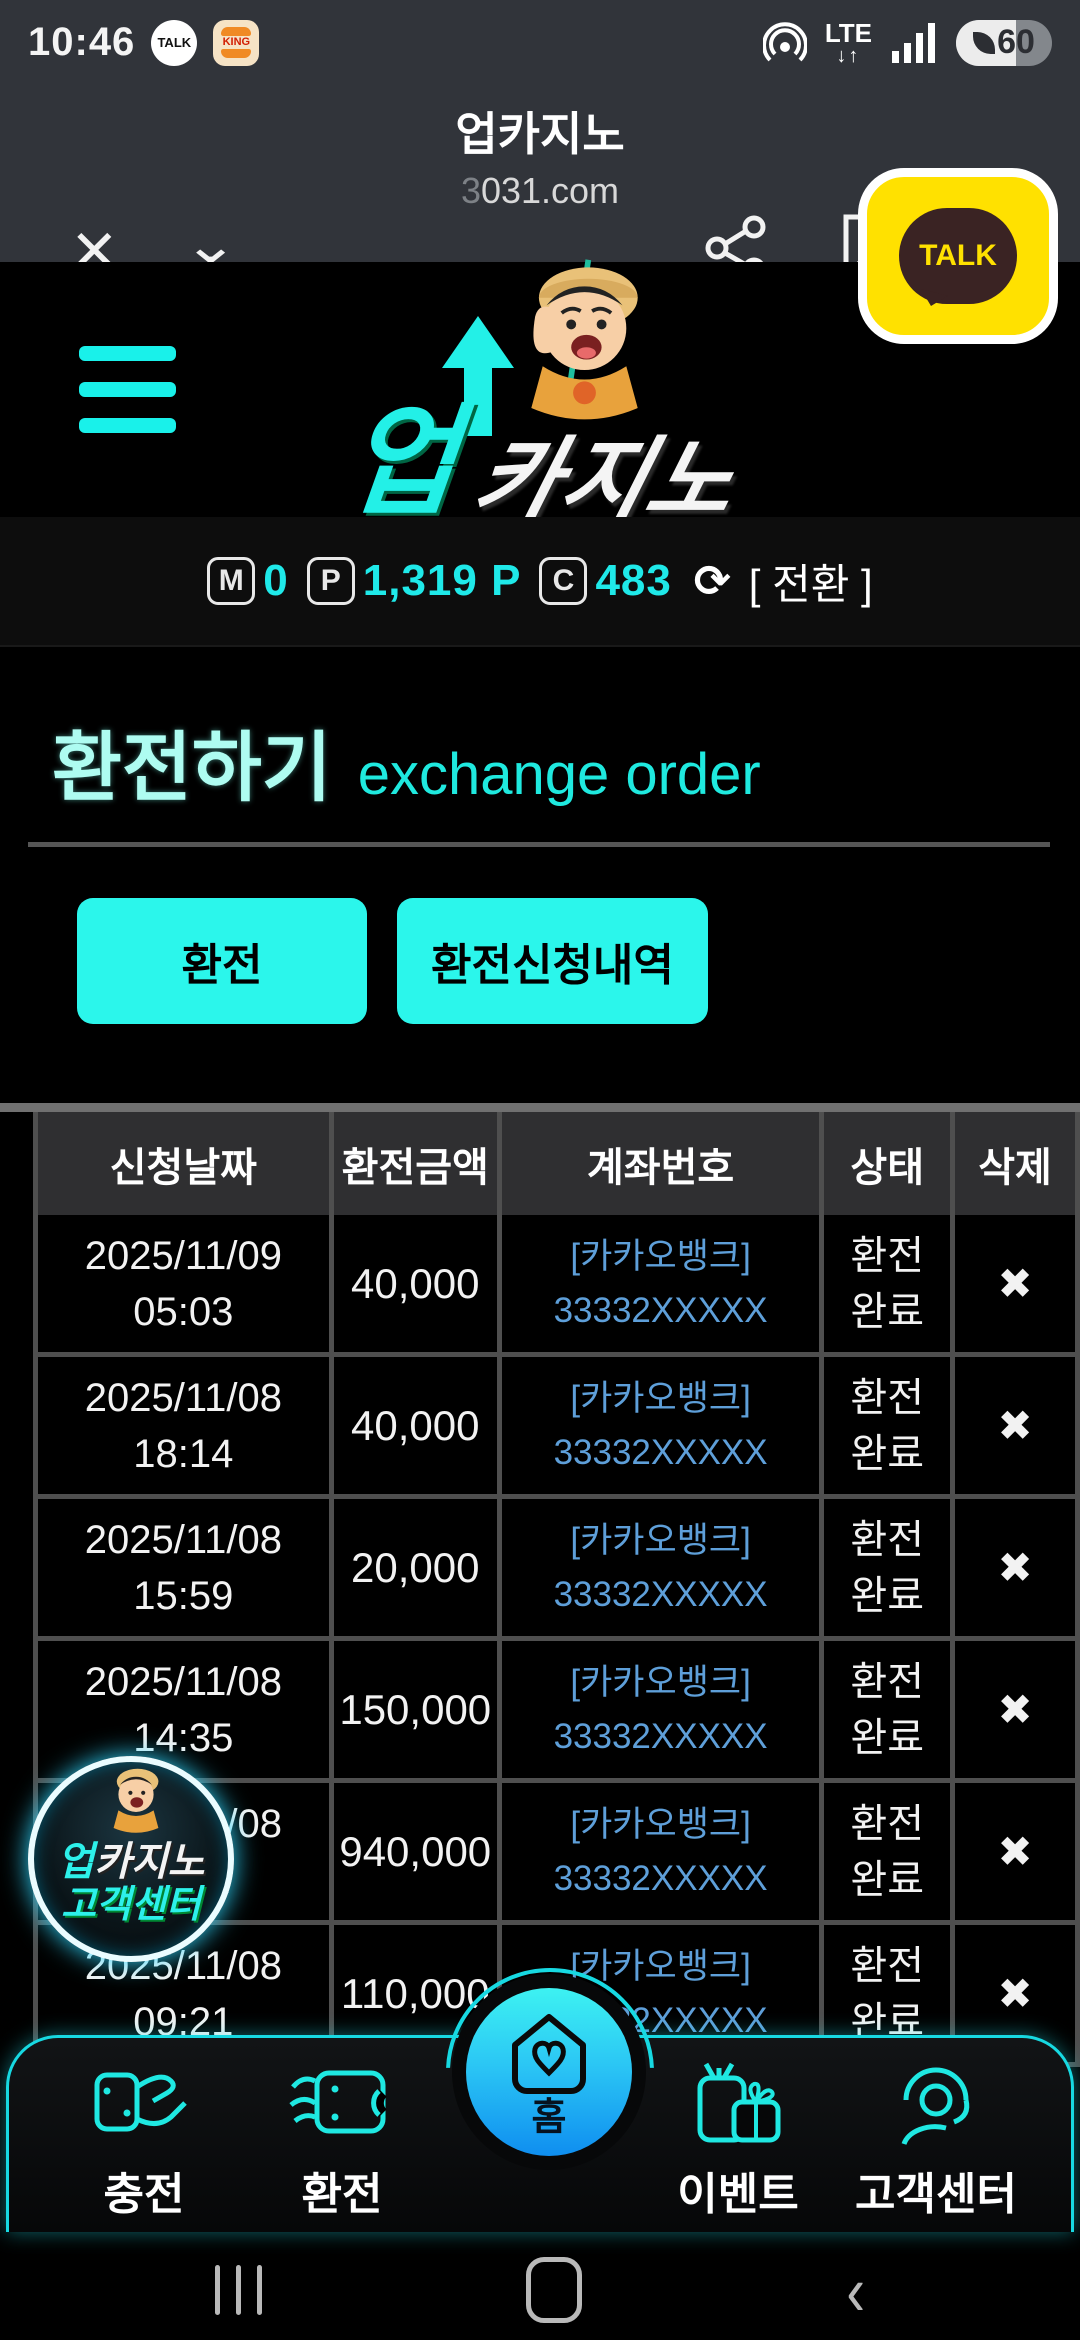 This screenshot has height=2340, width=1080. I want to click on url-rest: 031.com, so click(550, 190).